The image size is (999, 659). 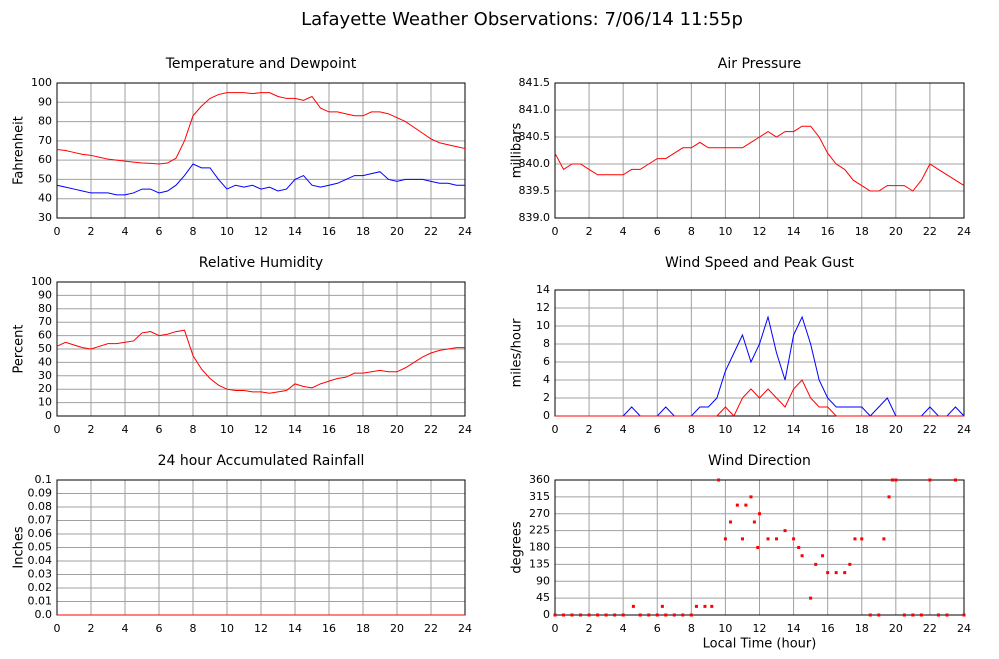 What do you see at coordinates (539, 530) in the screenshot?
I see `y-tick-label: 225` at bounding box center [539, 530].